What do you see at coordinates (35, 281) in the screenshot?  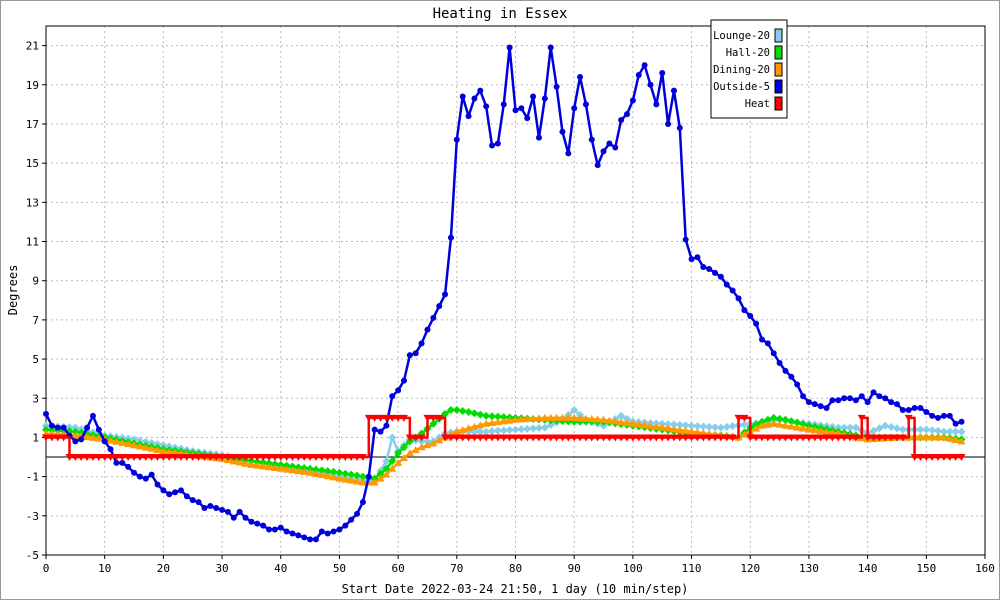 I see `y-tick-label: 9` at bounding box center [35, 281].